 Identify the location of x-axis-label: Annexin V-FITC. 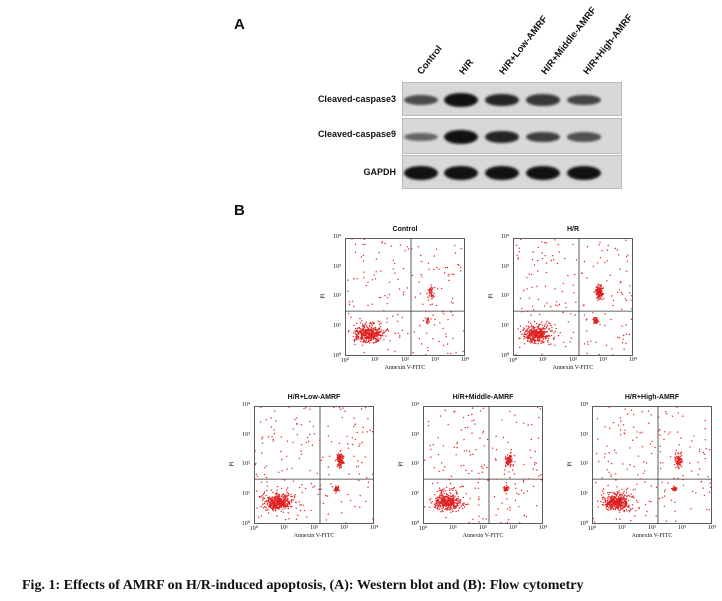
(314, 536).